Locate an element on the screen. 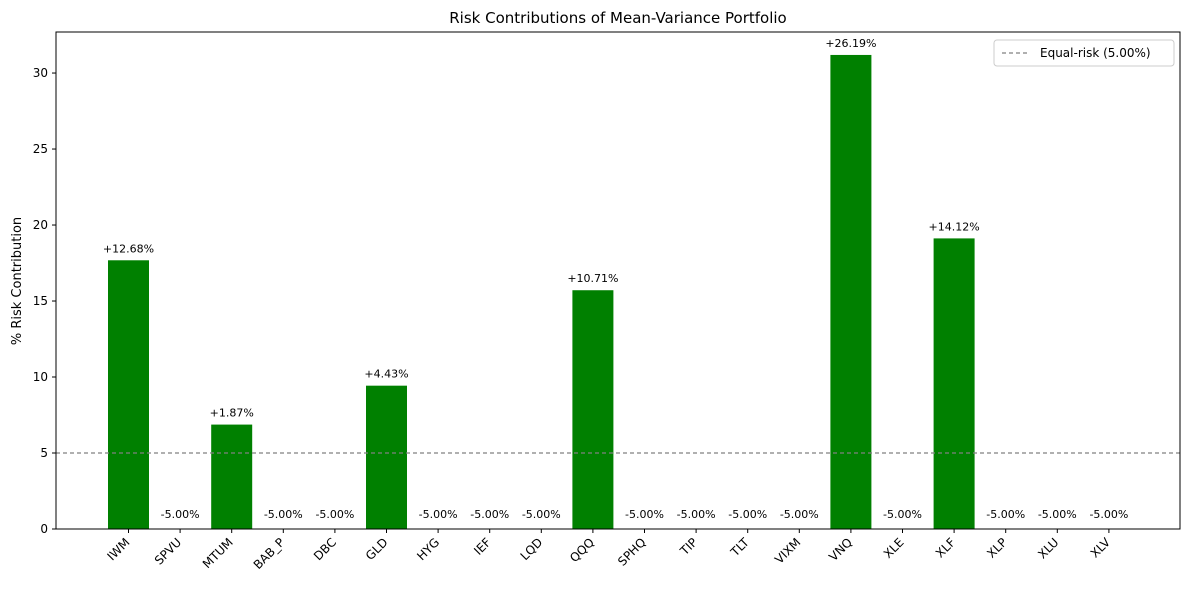 This screenshot has width=1189, height=590. y-tick-label: 15 is located at coordinates (40, 301).